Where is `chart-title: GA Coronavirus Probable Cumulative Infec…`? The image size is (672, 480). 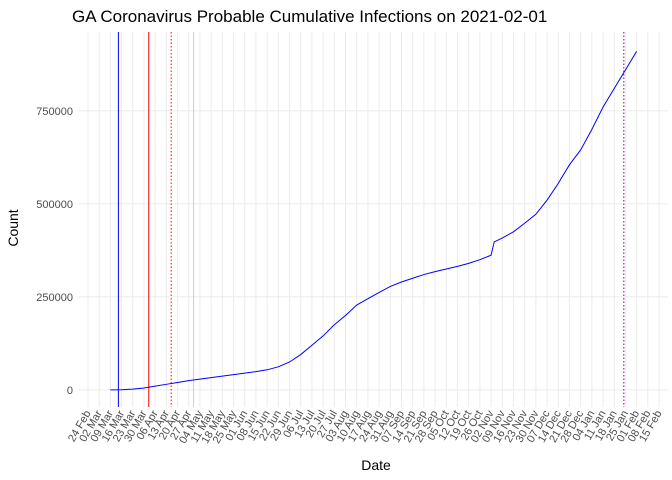 chart-title: GA Coronavirus Probable Cumulative Infec… is located at coordinates (309, 16).